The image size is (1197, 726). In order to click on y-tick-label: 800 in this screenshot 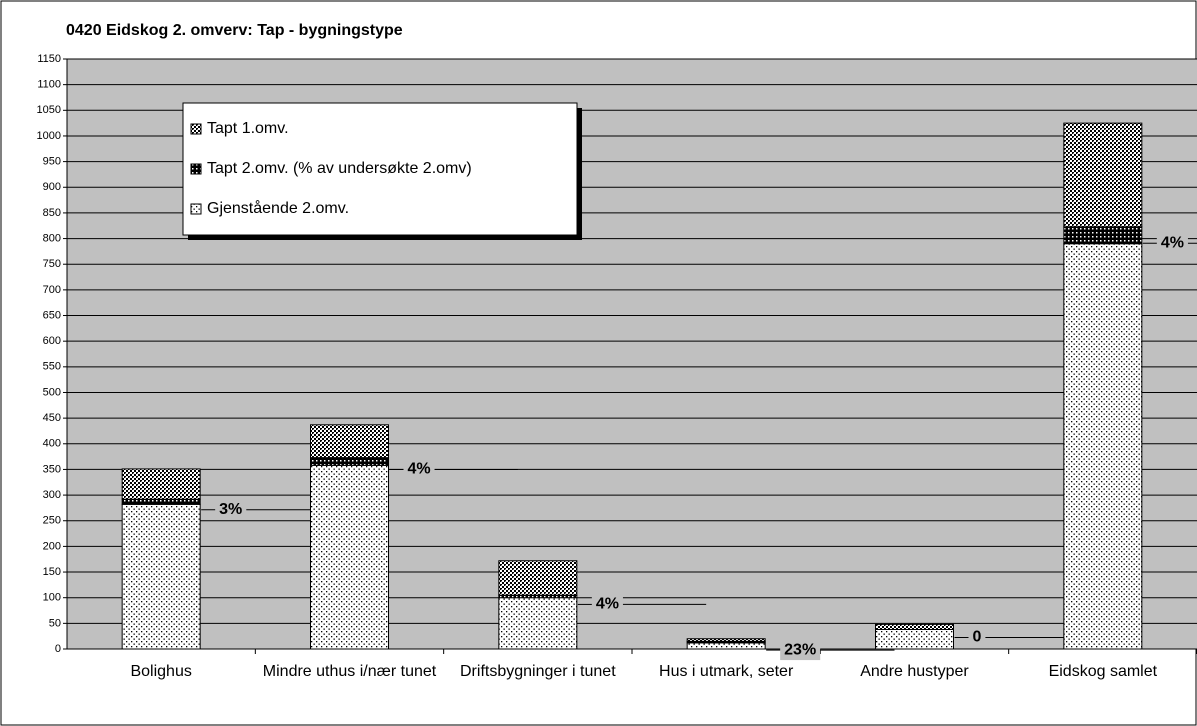, I will do `click(52, 238)`.